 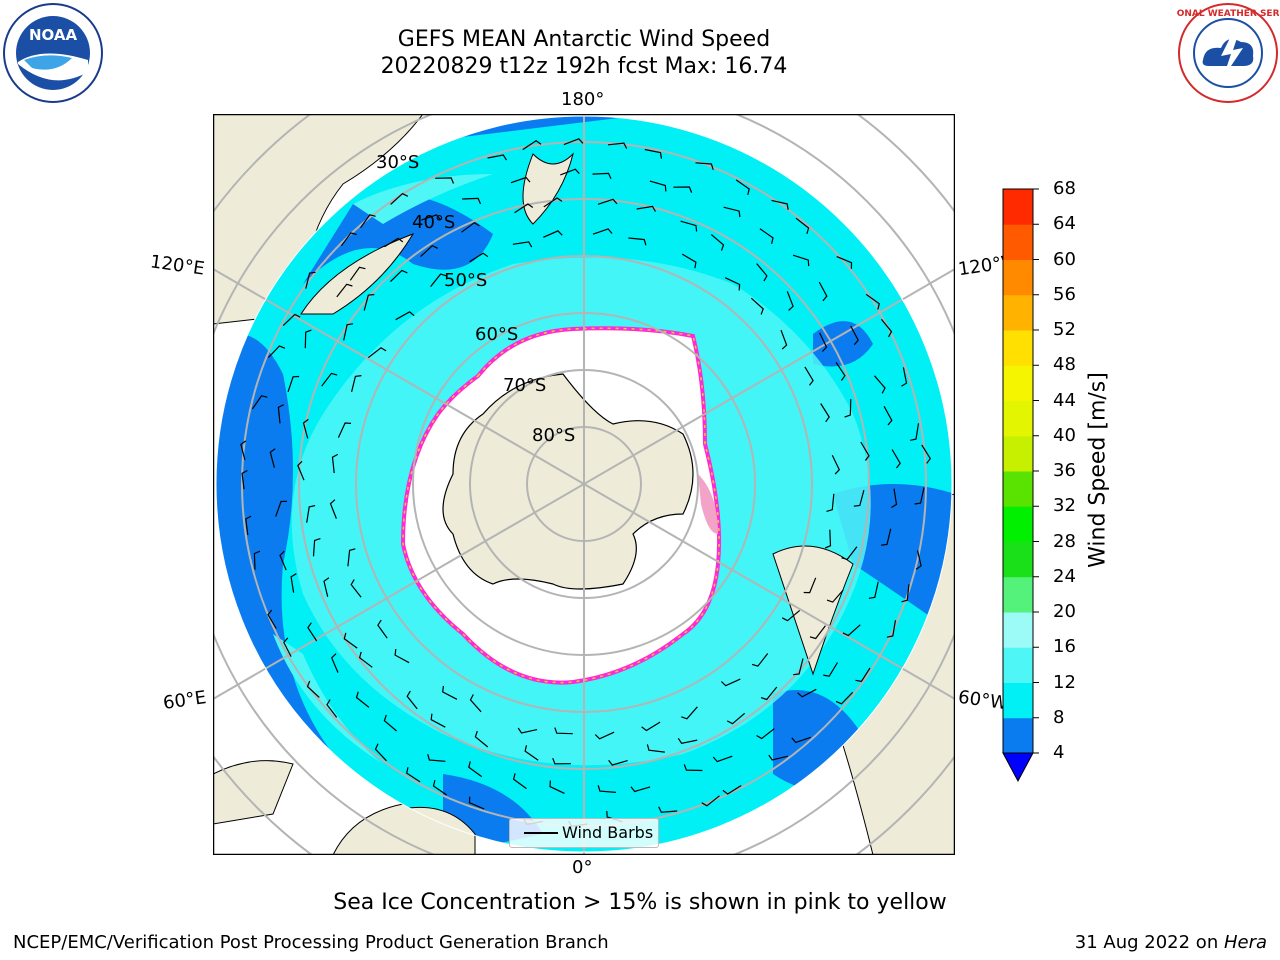 I want to click on wind-barb-legend-label: Wind Barbs, so click(x=608, y=832).